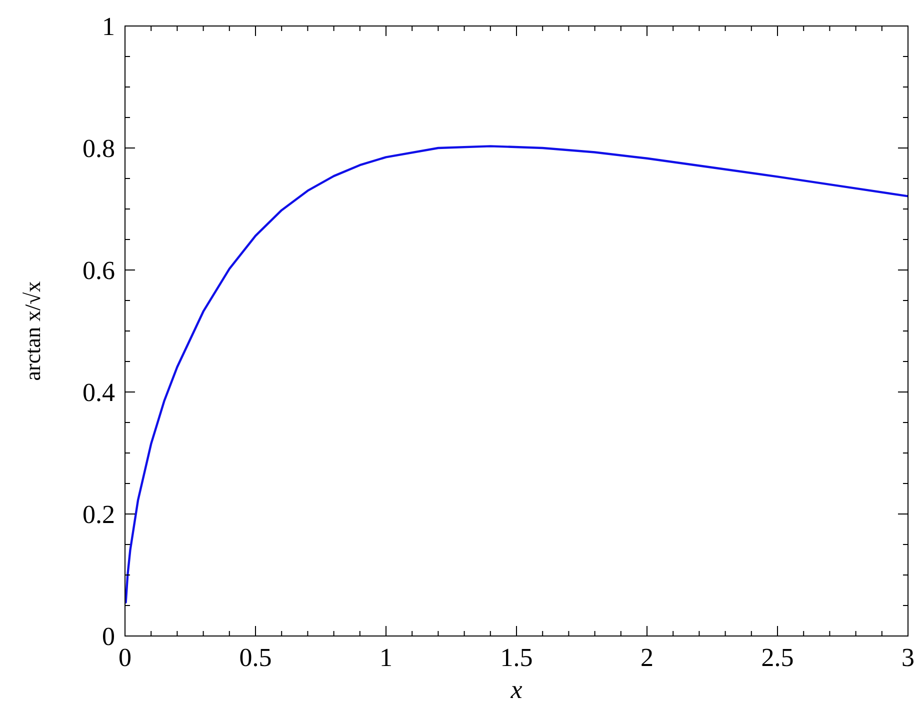 This screenshot has width=918, height=718. What do you see at coordinates (98, 392) in the screenshot?
I see `y-tick-label: 0.4` at bounding box center [98, 392].